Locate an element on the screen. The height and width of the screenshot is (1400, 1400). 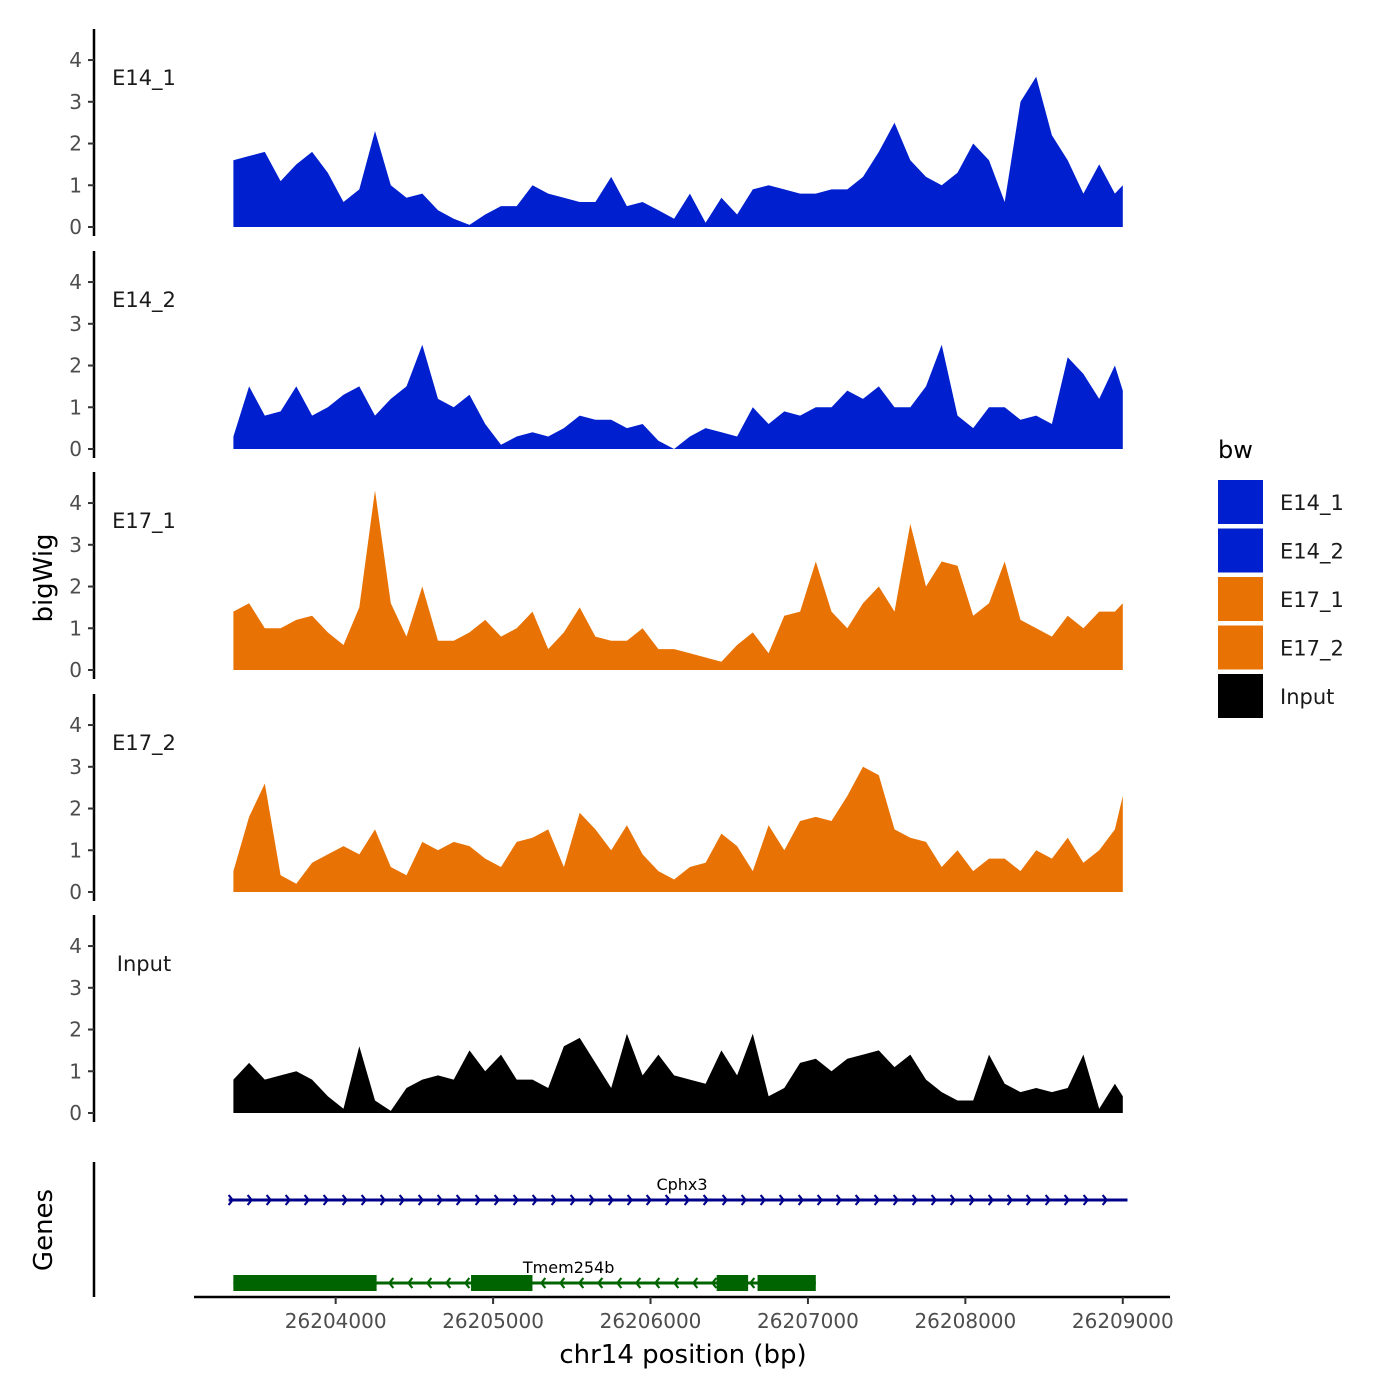
area-Input is located at coordinates (678, 1073).